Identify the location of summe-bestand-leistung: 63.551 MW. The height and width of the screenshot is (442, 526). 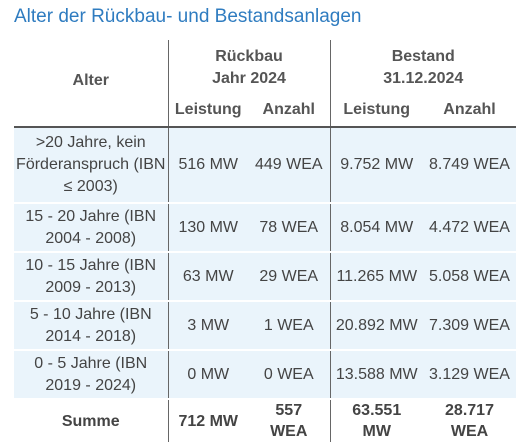
(376, 420).